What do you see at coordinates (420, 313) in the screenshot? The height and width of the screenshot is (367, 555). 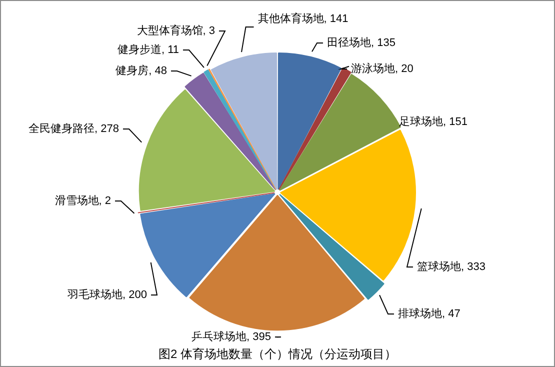 I see `slice-label: 排球场地` at bounding box center [420, 313].